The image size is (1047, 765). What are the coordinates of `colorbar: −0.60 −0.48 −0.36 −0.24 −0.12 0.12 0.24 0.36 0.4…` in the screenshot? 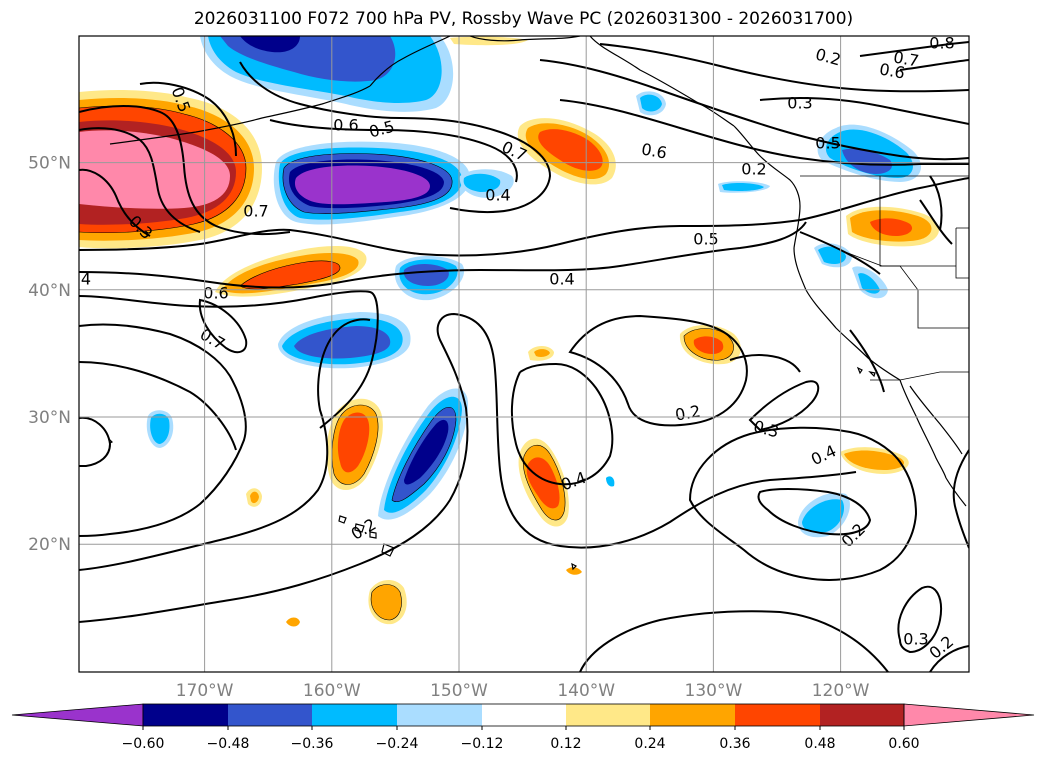 It's located at (523, 727).